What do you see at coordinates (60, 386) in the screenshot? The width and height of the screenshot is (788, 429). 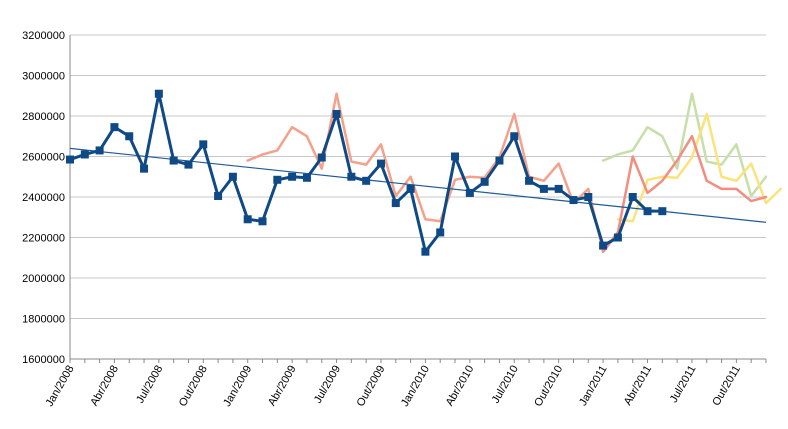 I see `x-tick-label: Jan/2008` at bounding box center [60, 386].